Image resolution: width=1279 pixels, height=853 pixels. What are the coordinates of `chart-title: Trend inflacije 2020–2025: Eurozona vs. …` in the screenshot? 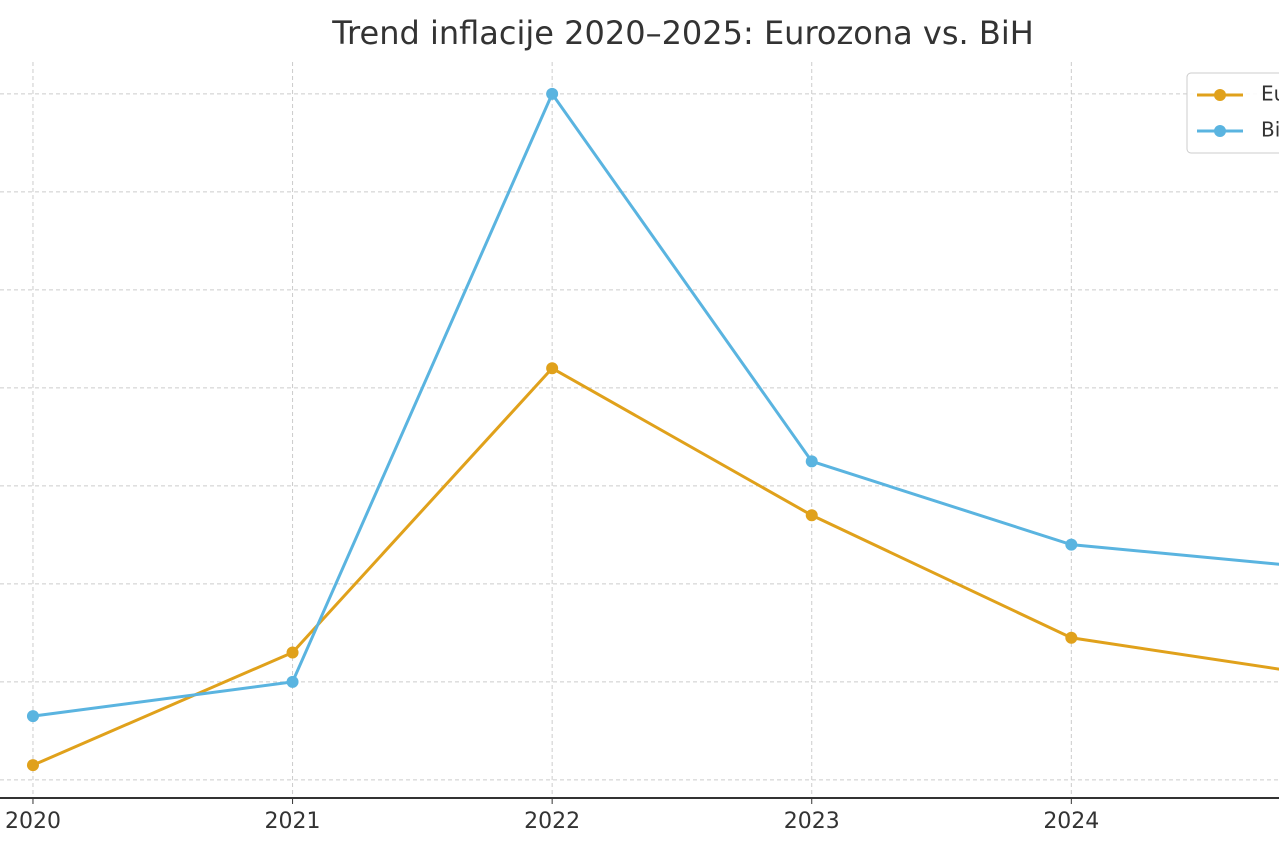 It's located at (682, 33).